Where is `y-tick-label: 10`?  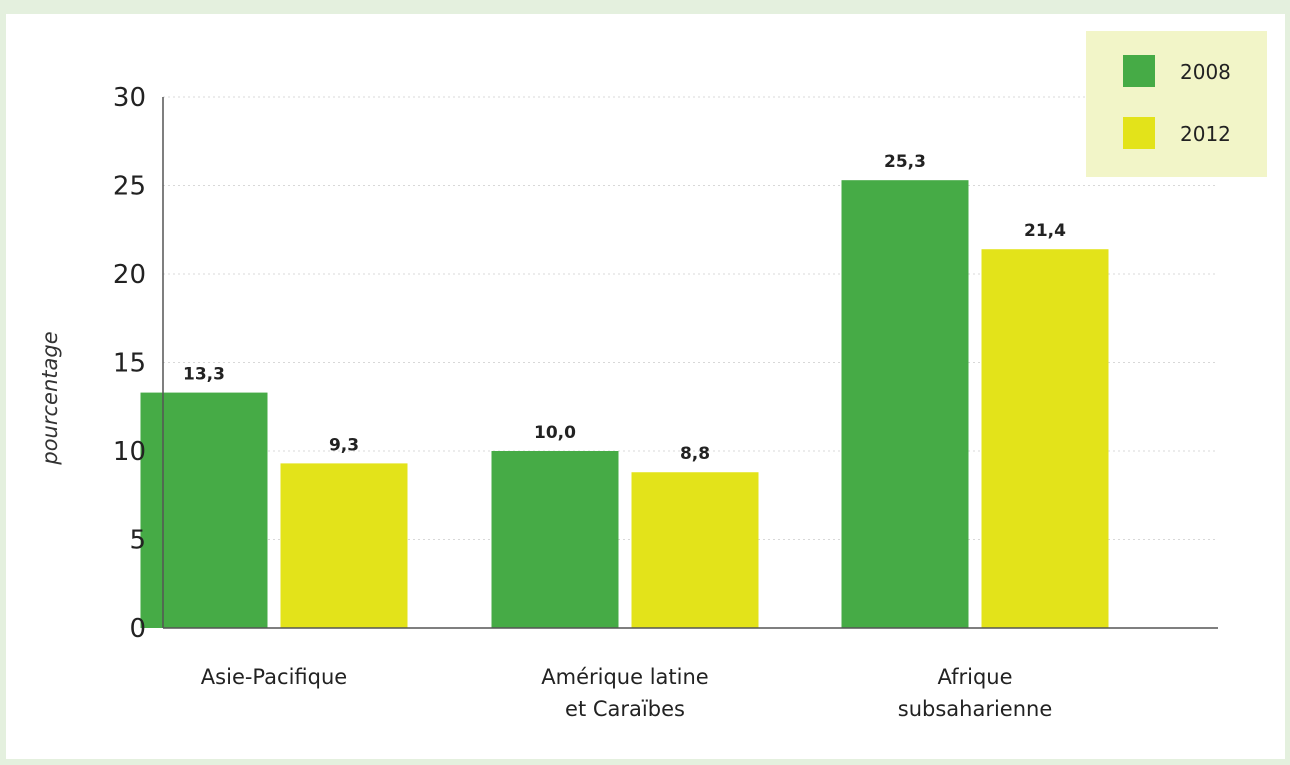
y-tick-label: 10 is located at coordinates (129, 452).